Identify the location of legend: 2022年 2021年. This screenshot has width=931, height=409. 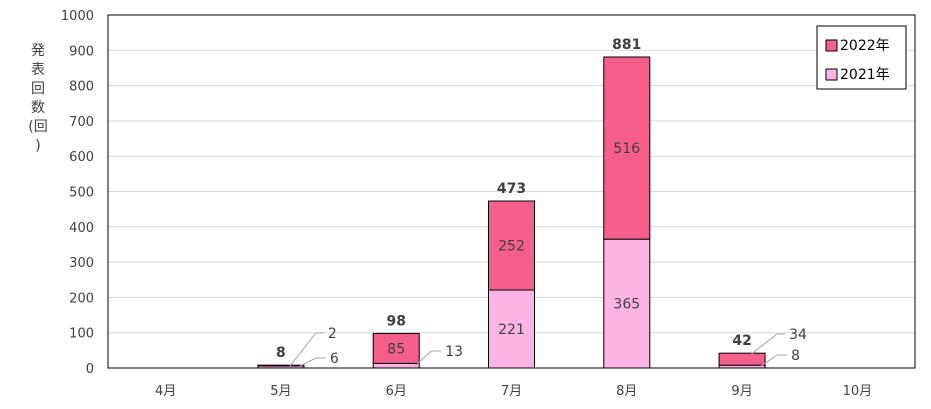
(861, 57).